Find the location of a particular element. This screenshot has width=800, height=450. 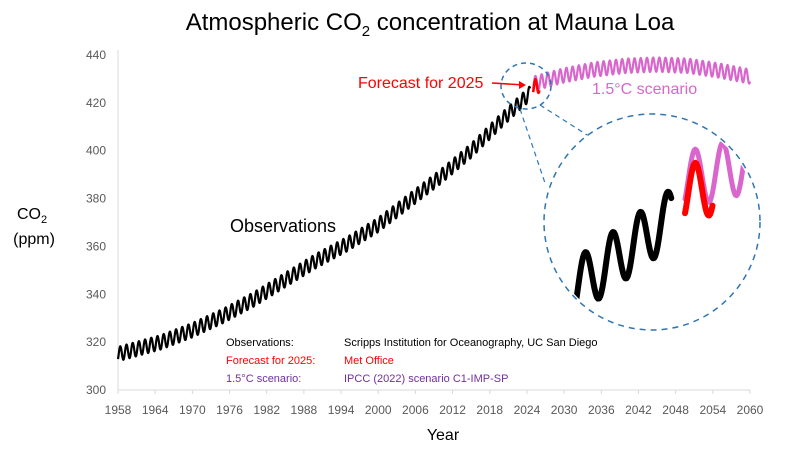

y-tick-label: 360 is located at coordinates (96, 246).